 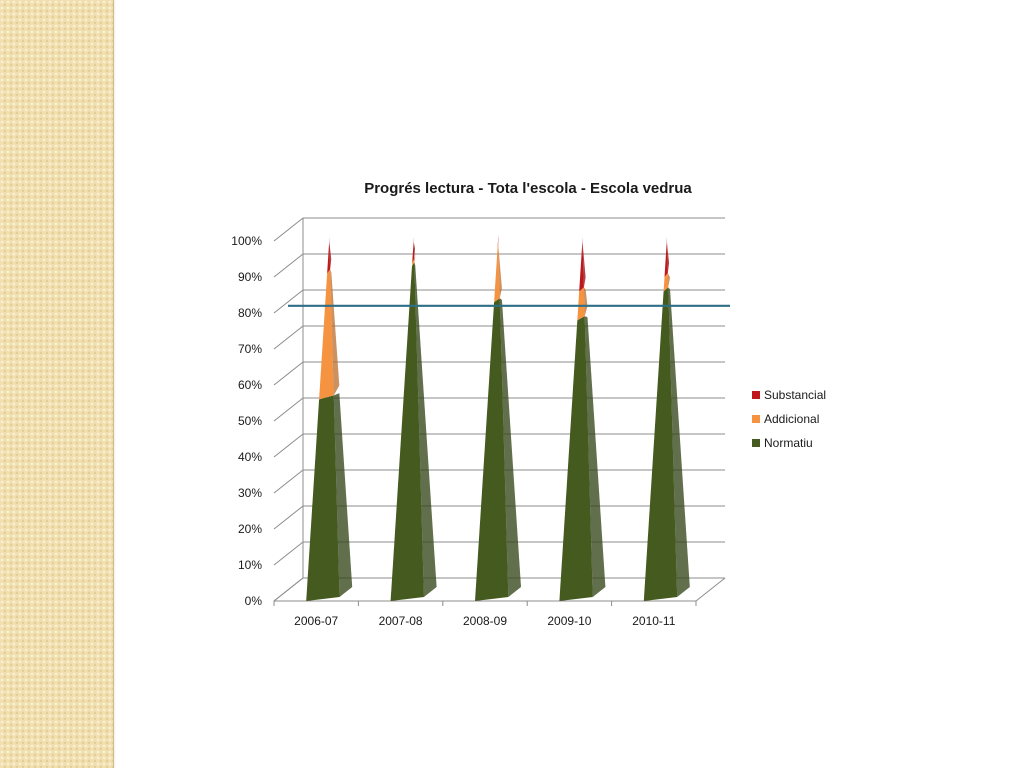 I want to click on y-tick-label: 50%, so click(x=250, y=421).